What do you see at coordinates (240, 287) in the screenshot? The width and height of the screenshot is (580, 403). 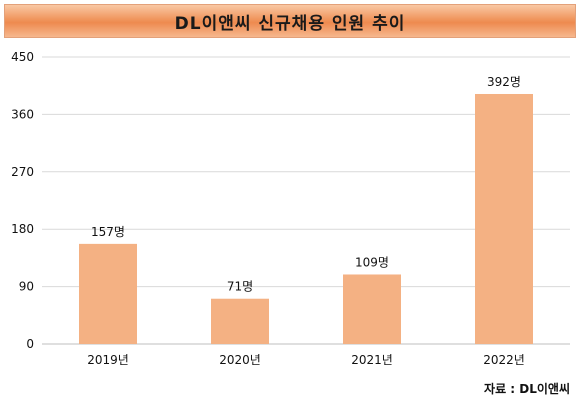 I see `data-label: 71명` at bounding box center [240, 287].